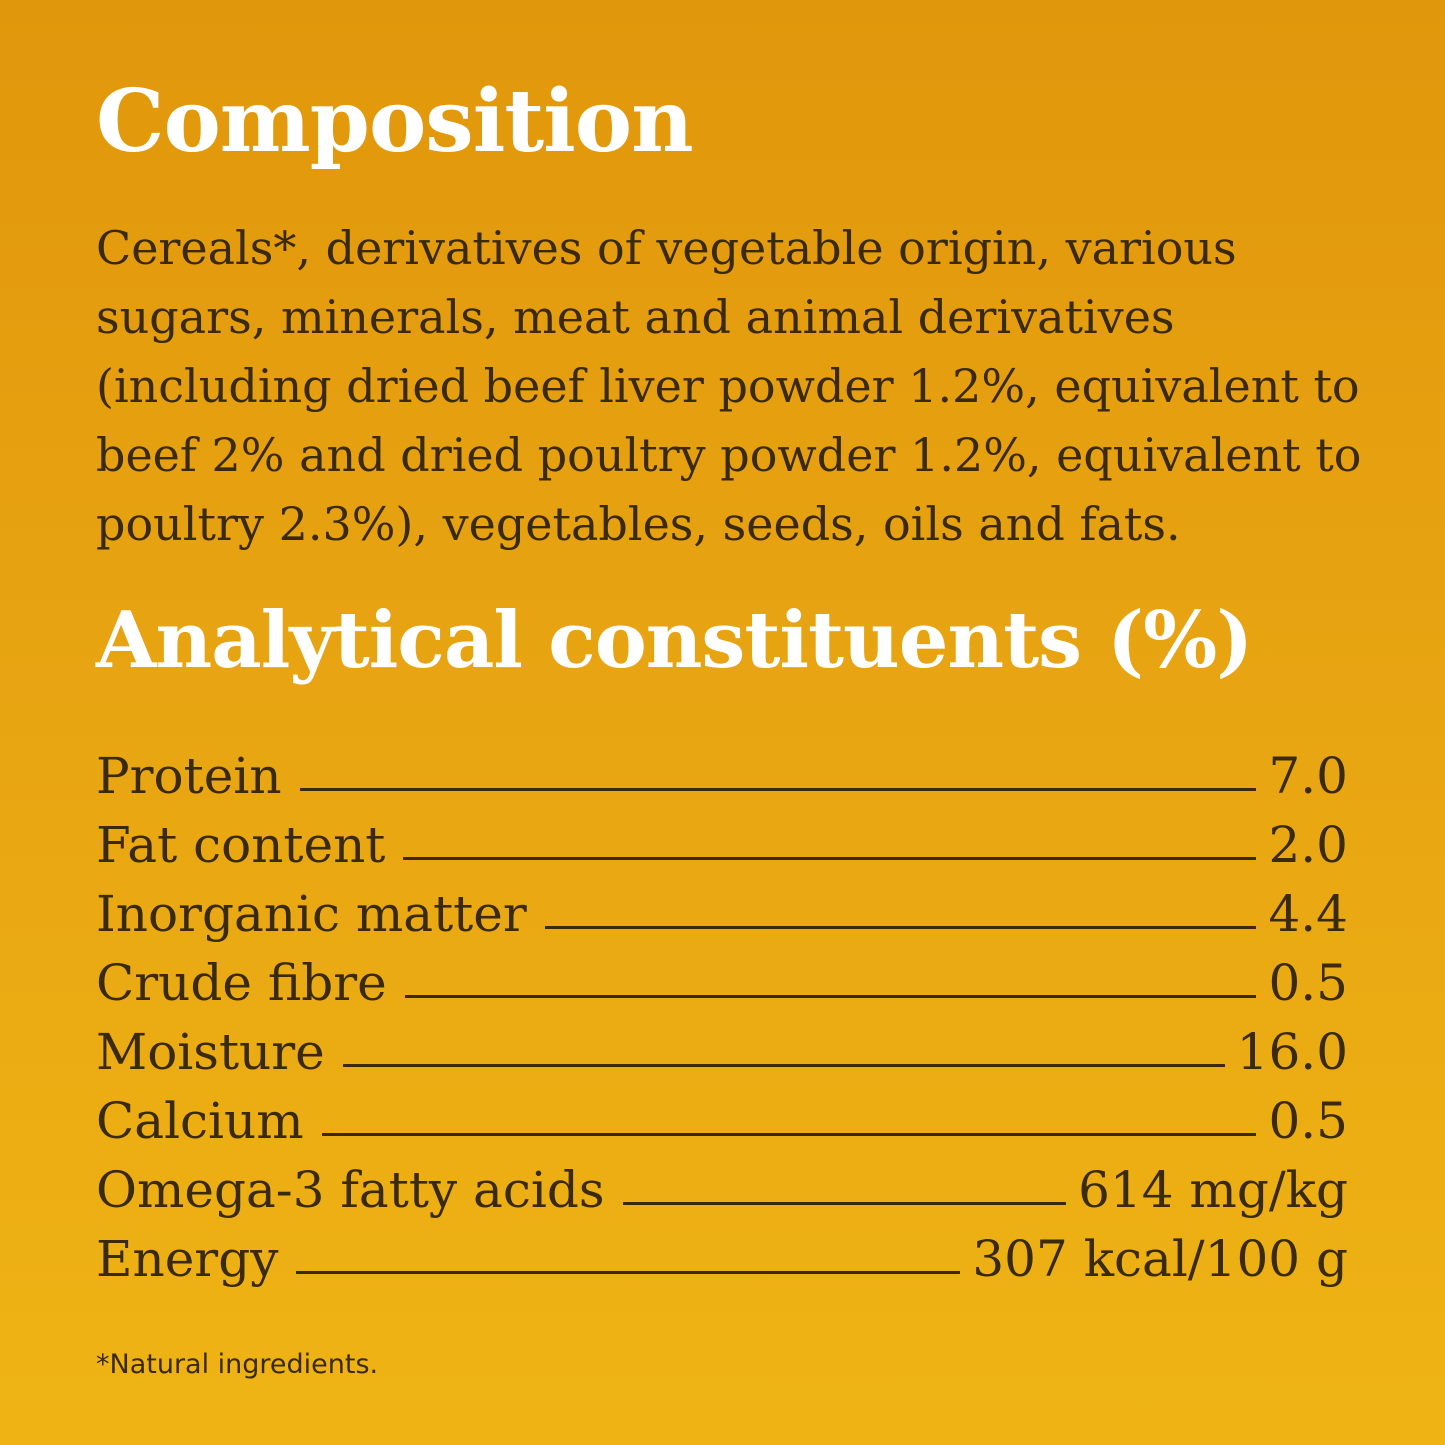 The height and width of the screenshot is (1445, 1445). Describe the element at coordinates (722, 1114) in the screenshot. I see `constituent-row-calcium: Calcium 0.5` at that location.